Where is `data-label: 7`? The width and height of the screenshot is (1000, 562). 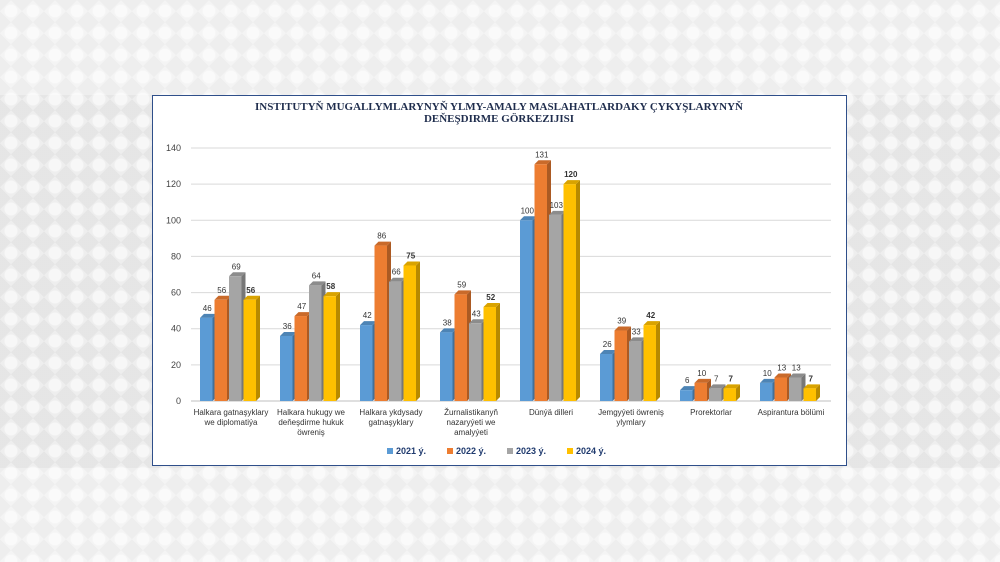
data-label: 7 is located at coordinates (716, 378).